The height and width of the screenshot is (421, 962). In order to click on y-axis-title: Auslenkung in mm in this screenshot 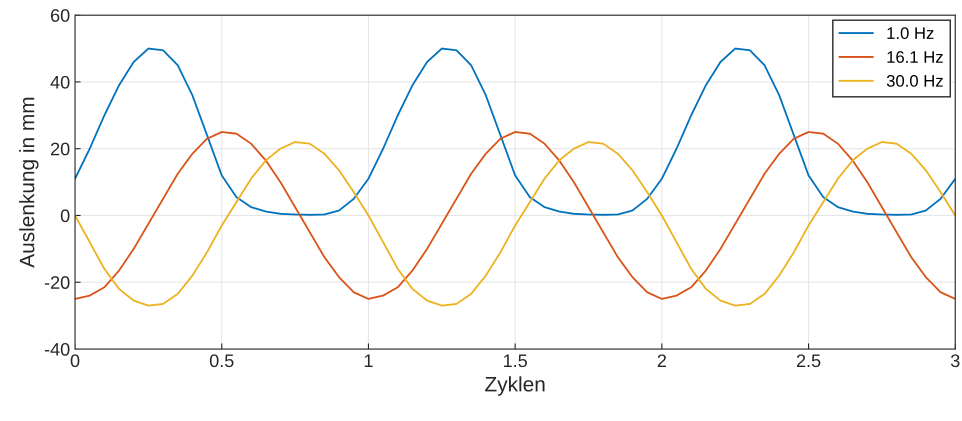, I will do `click(29, 183)`.